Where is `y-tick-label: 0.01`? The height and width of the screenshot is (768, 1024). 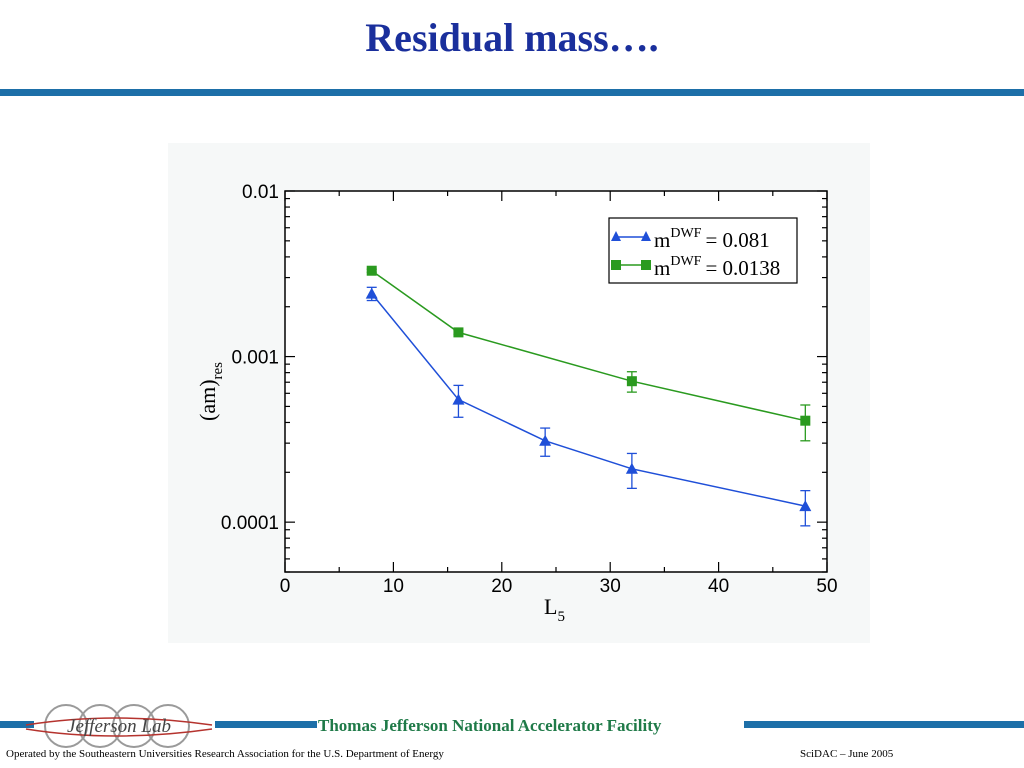 y-tick-label: 0.01 is located at coordinates (260, 192).